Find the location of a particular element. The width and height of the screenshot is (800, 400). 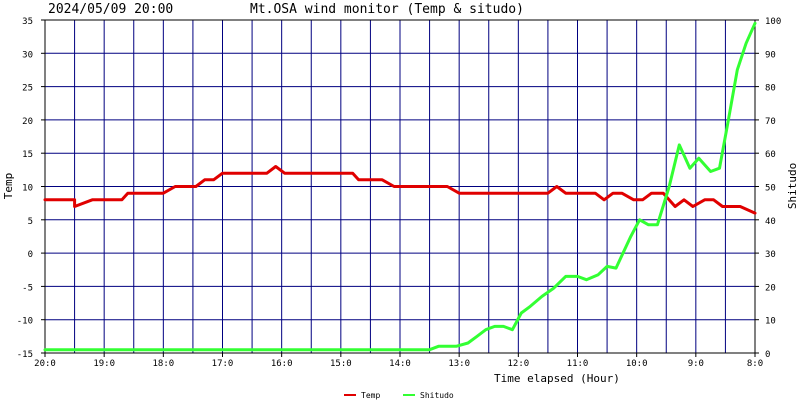

y-tick-left-label: 5 is located at coordinates (30, 222).